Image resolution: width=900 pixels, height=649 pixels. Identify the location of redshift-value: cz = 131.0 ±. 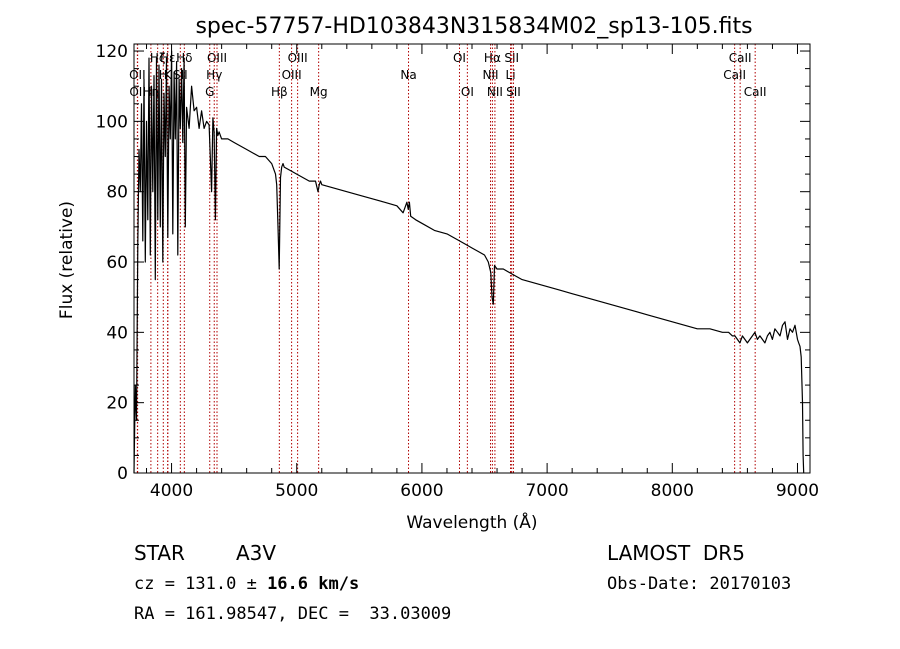
(201, 584).